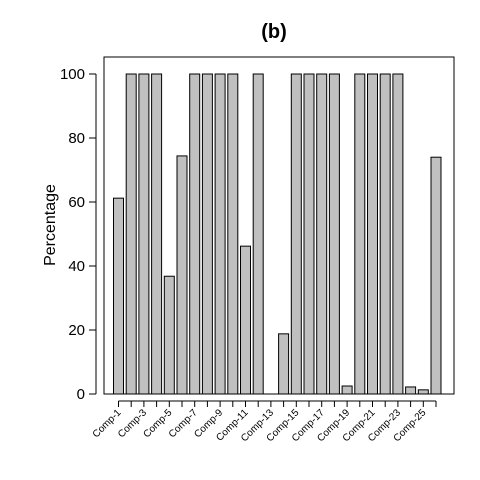  I want to click on y-tick-label: 100, so click(72, 74).